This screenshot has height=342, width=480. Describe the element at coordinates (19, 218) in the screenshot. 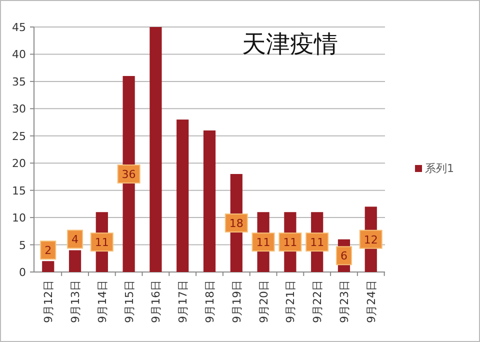

I see `y-tick-label: 10` at that location.